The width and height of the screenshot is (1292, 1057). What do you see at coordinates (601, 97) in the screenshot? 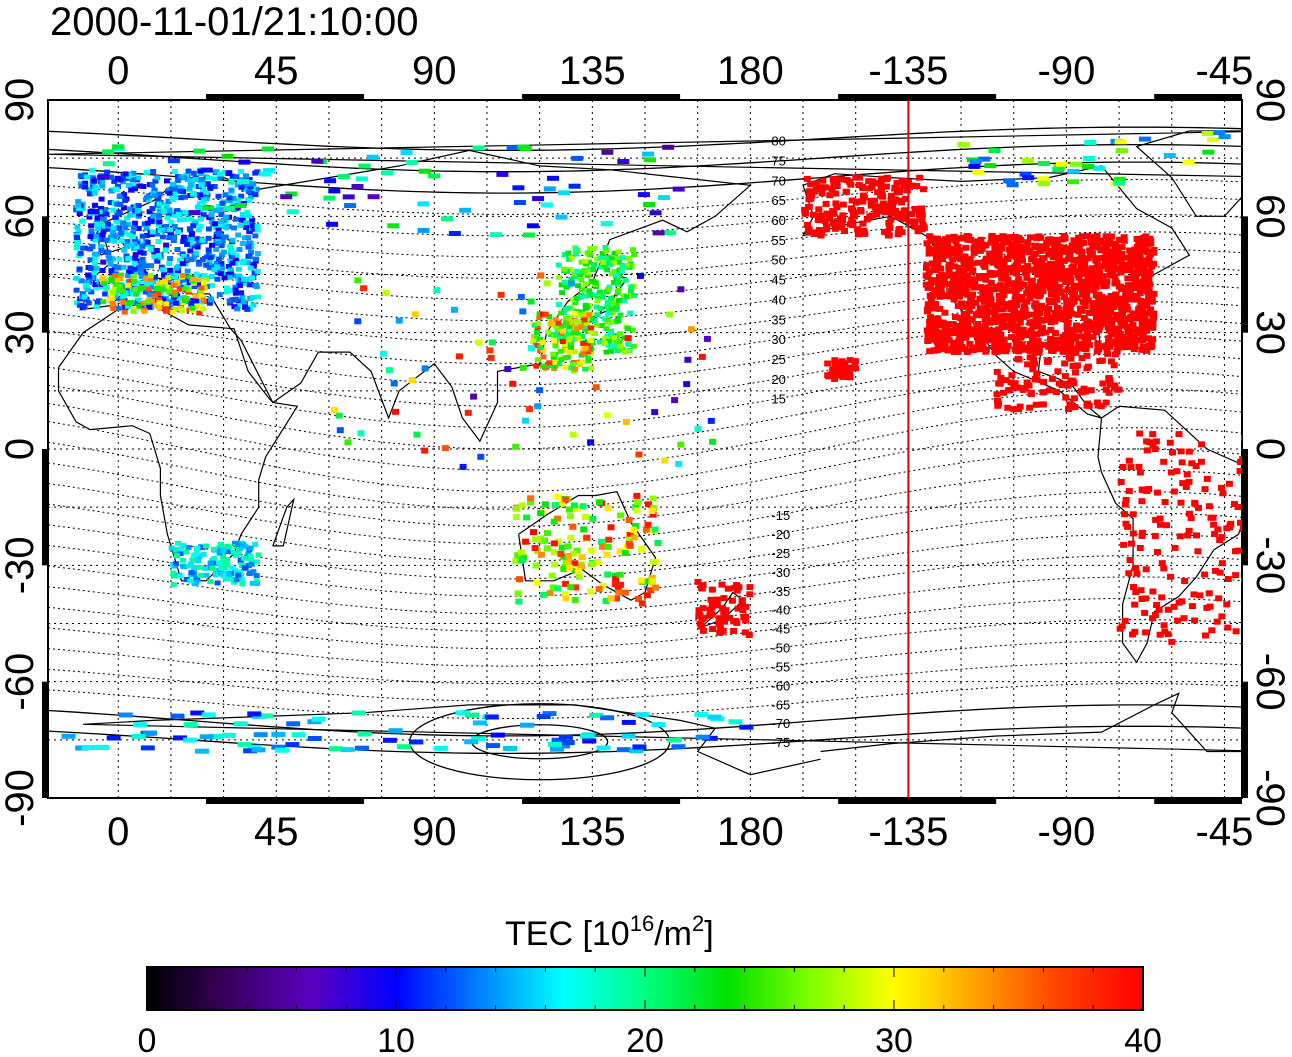
I see `top-frame-bar` at bounding box center [601, 97].